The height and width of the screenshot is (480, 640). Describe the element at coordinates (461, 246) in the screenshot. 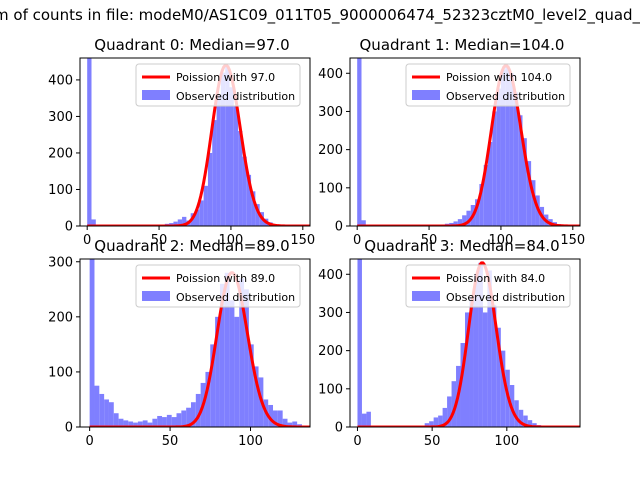

I see `chart-3-title: Quadrant 3: Median=84.0` at that location.